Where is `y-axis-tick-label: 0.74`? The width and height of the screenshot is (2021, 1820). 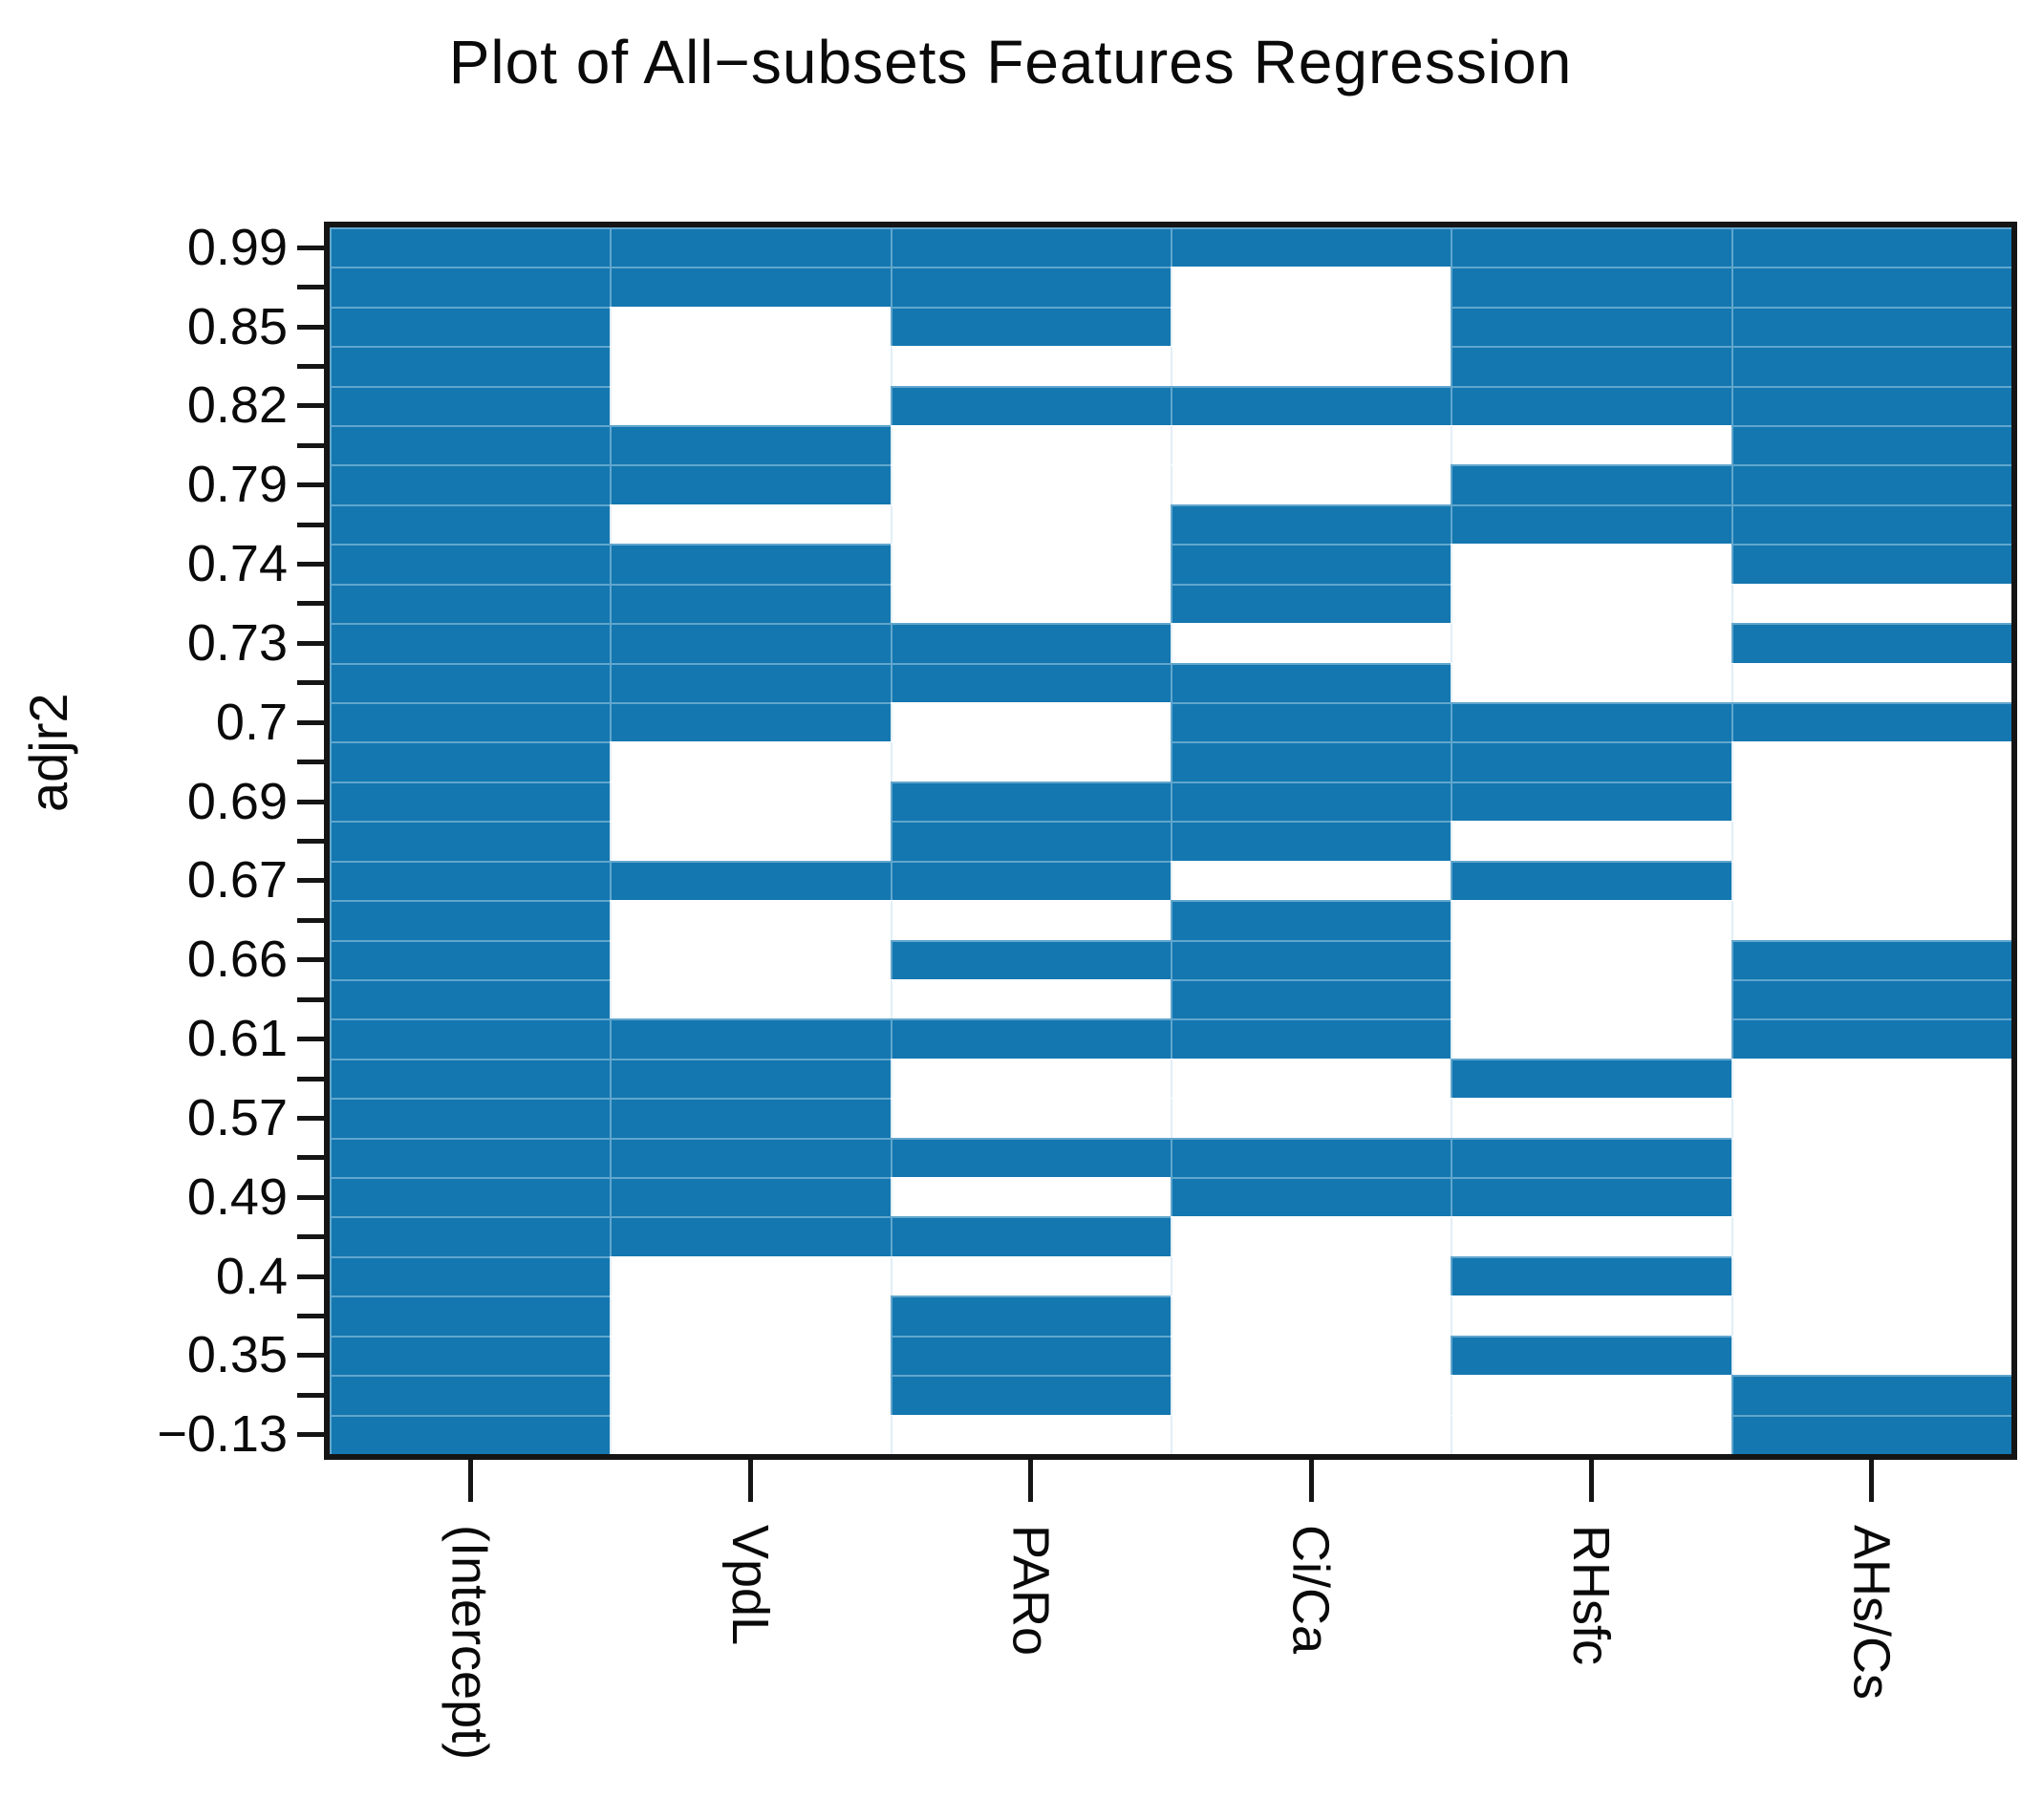 y-axis-tick-label: 0.74 is located at coordinates (237, 564).